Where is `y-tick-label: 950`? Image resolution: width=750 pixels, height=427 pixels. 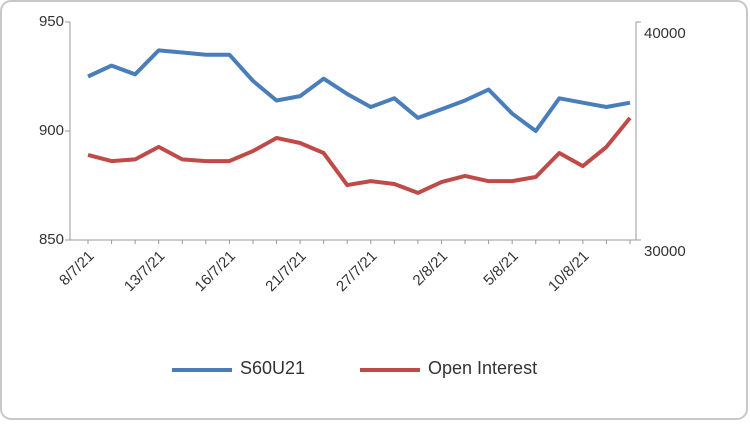 y-tick-label: 950 is located at coordinates (51, 21).